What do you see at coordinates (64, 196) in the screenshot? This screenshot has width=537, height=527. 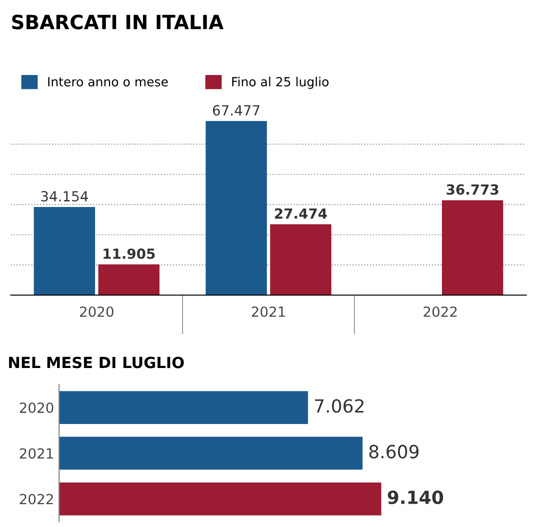 I see `data-label: 34.154` at bounding box center [64, 196].